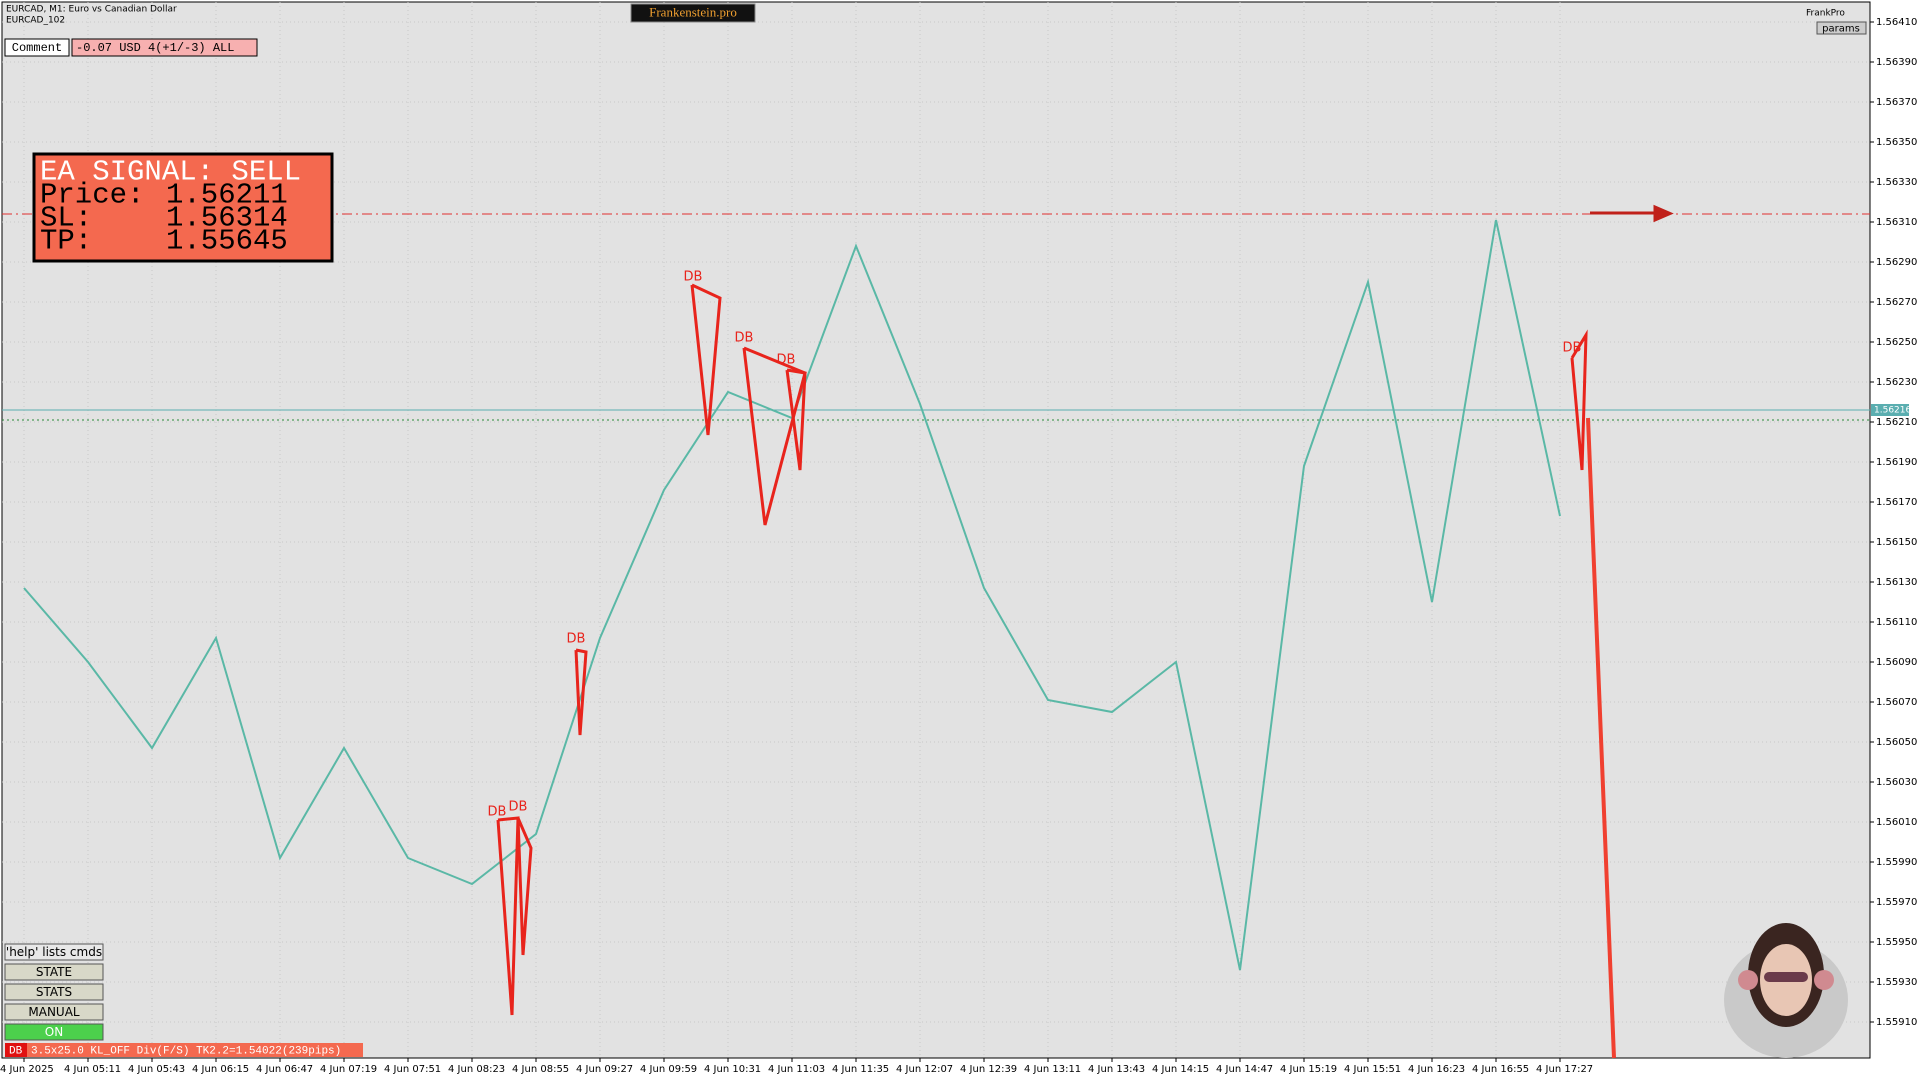  What do you see at coordinates (1896, 1022) in the screenshot?
I see `y-tick-label: 1.55910` at bounding box center [1896, 1022].